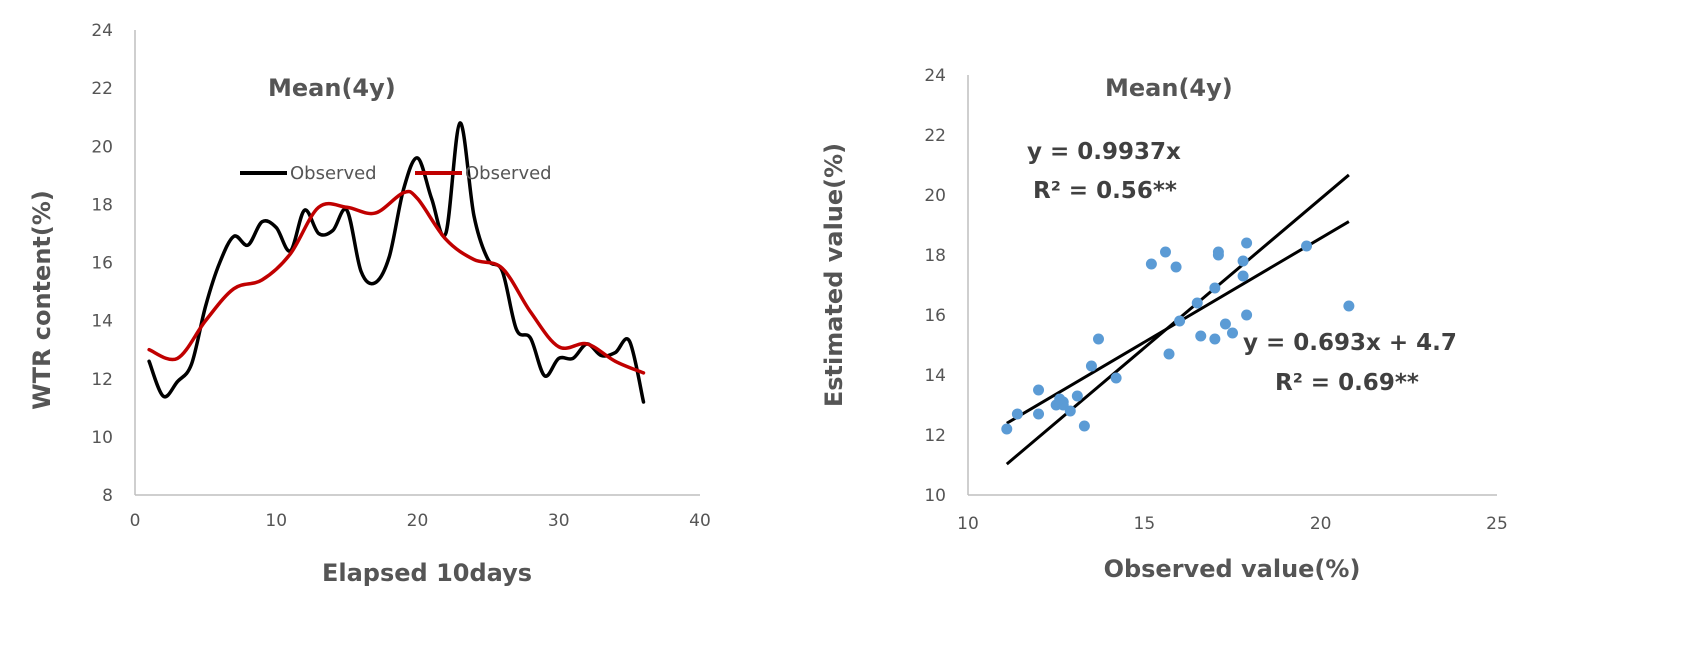 This screenshot has width=1691, height=657. I want to click on x-axis-title: Elapsed 10days, so click(427, 573).